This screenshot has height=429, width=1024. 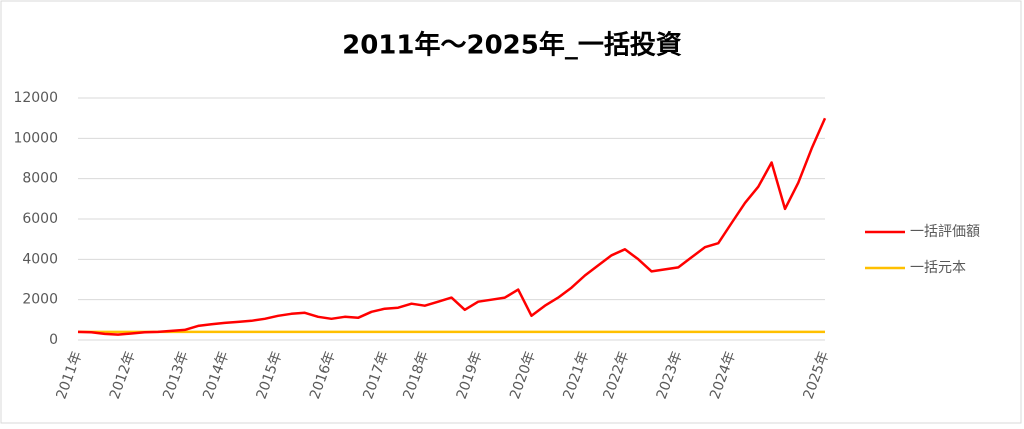 I want to click on y-tick-label: 12000, so click(x=35, y=98).